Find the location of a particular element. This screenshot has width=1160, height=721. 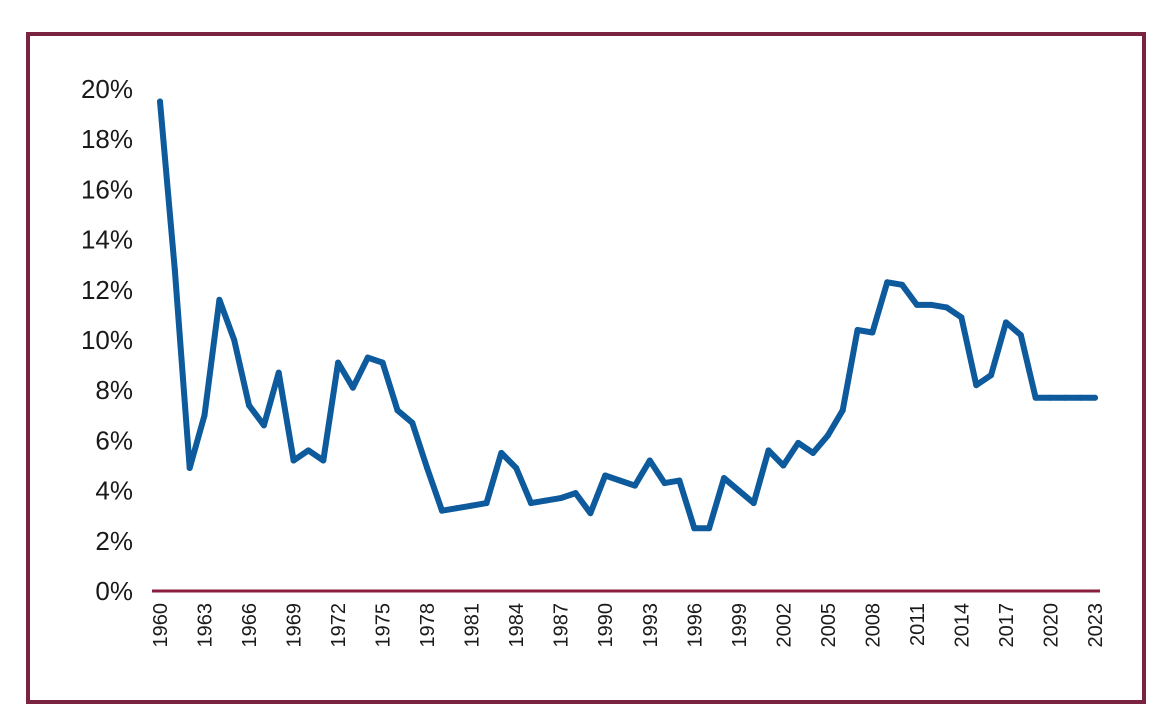

data-point-2004 is located at coordinates (813, 452).